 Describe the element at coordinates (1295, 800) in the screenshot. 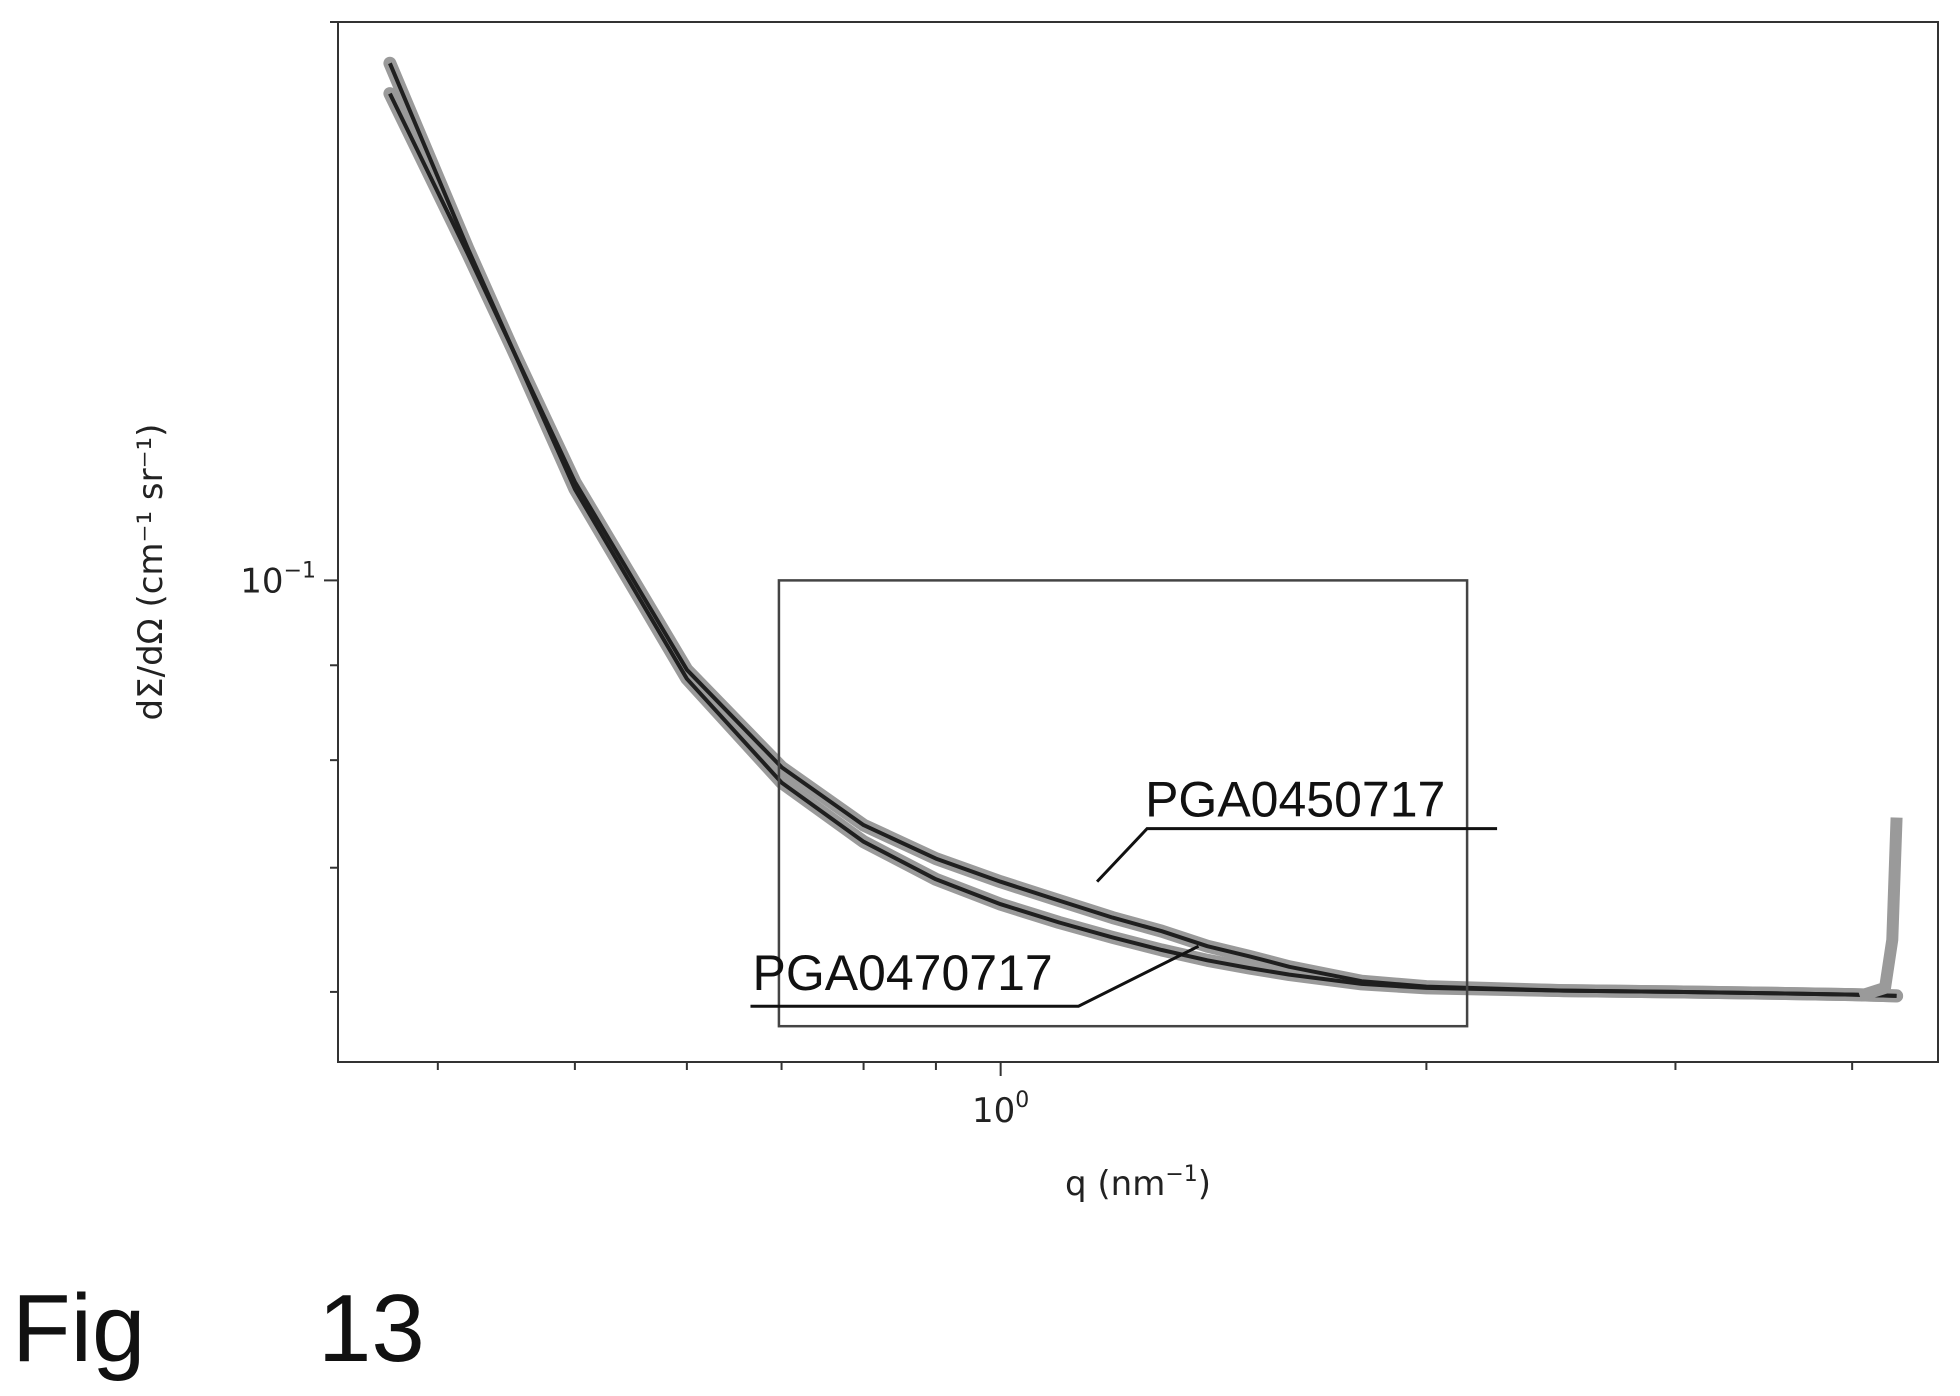

I see `annotation-label-1: PGA0450717` at that location.